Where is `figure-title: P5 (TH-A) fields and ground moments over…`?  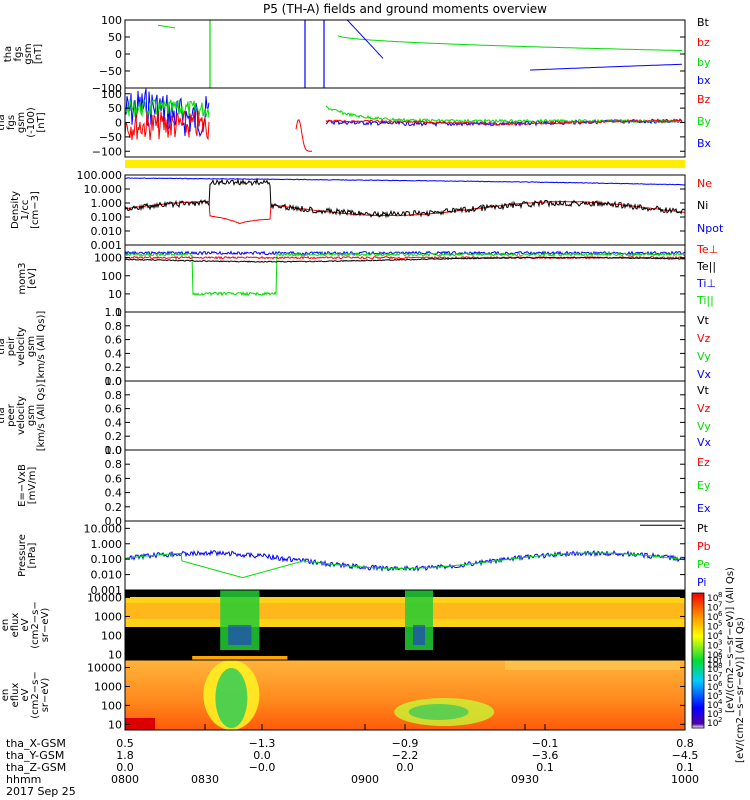
figure-title: P5 (TH-A) fields and ground moments over… is located at coordinates (405, 9).